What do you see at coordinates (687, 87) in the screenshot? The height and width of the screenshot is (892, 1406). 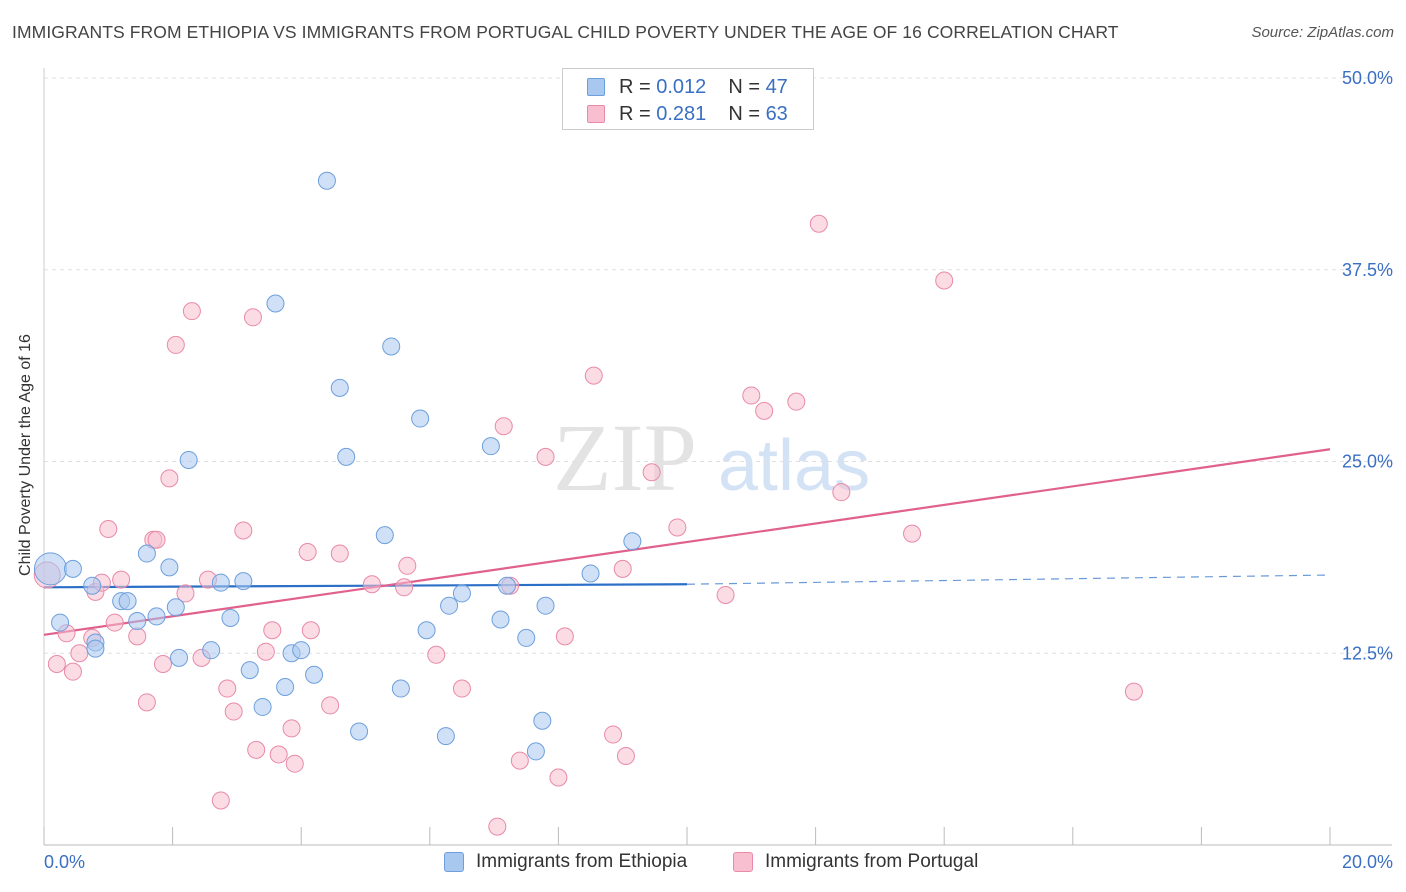 I see `legend-row-ethiopia: R = 0.012 N = 47` at bounding box center [687, 87].